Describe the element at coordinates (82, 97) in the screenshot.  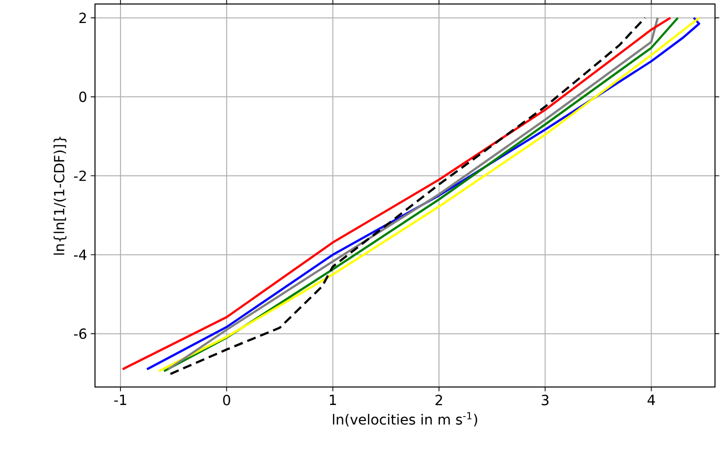
I see `y-tick-label: 0` at that location.